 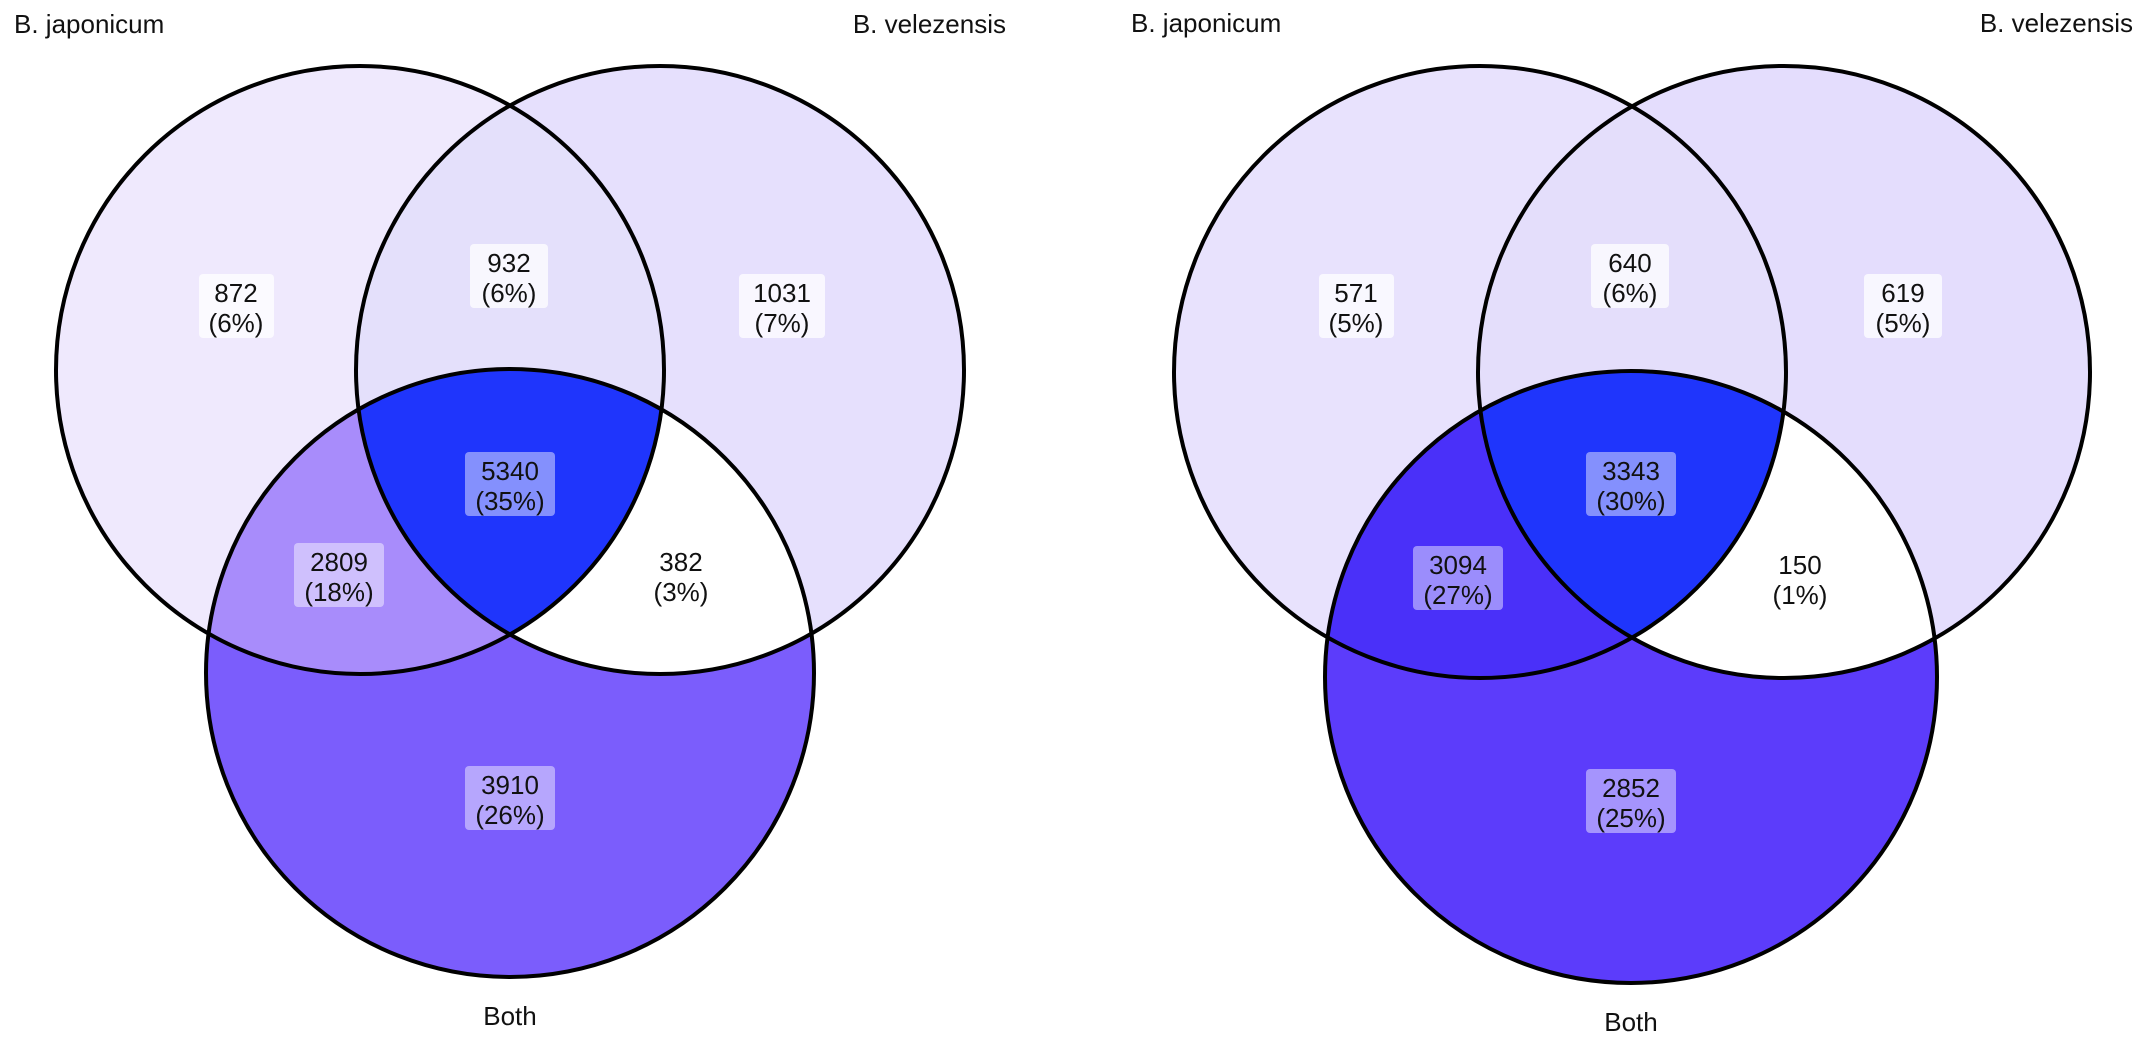 I want to click on svg-text: (26%), so click(x=509, y=815).